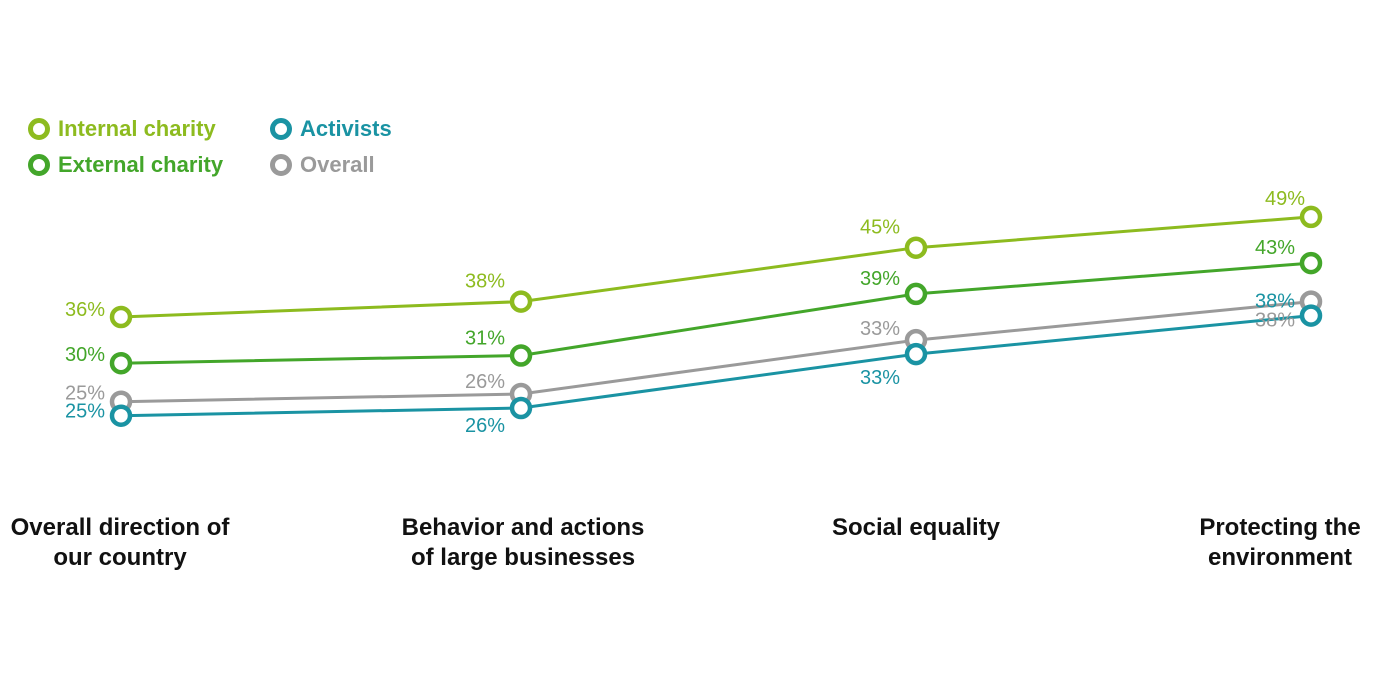 This screenshot has width=1400, height=700. I want to click on x-axis-category-label: Overall direction of our country, so click(120, 542).